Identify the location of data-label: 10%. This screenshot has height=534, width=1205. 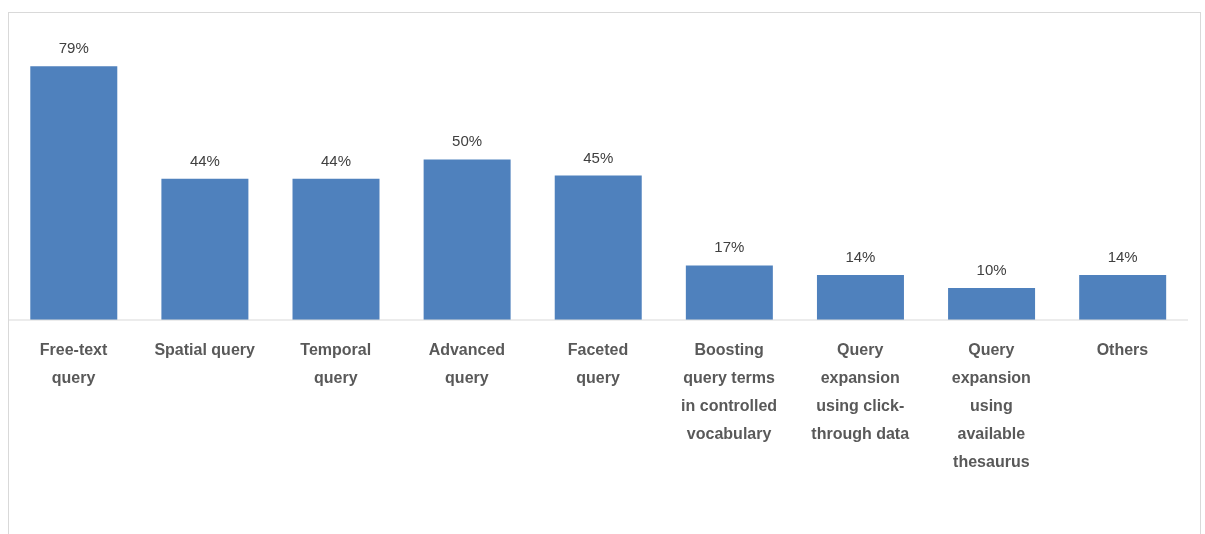
(991, 269).